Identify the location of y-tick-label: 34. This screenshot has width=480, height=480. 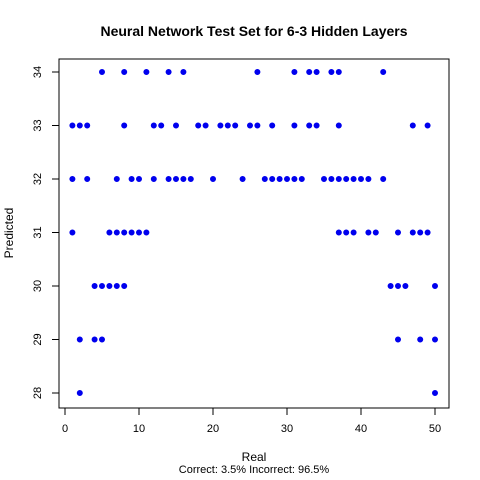
(38, 72).